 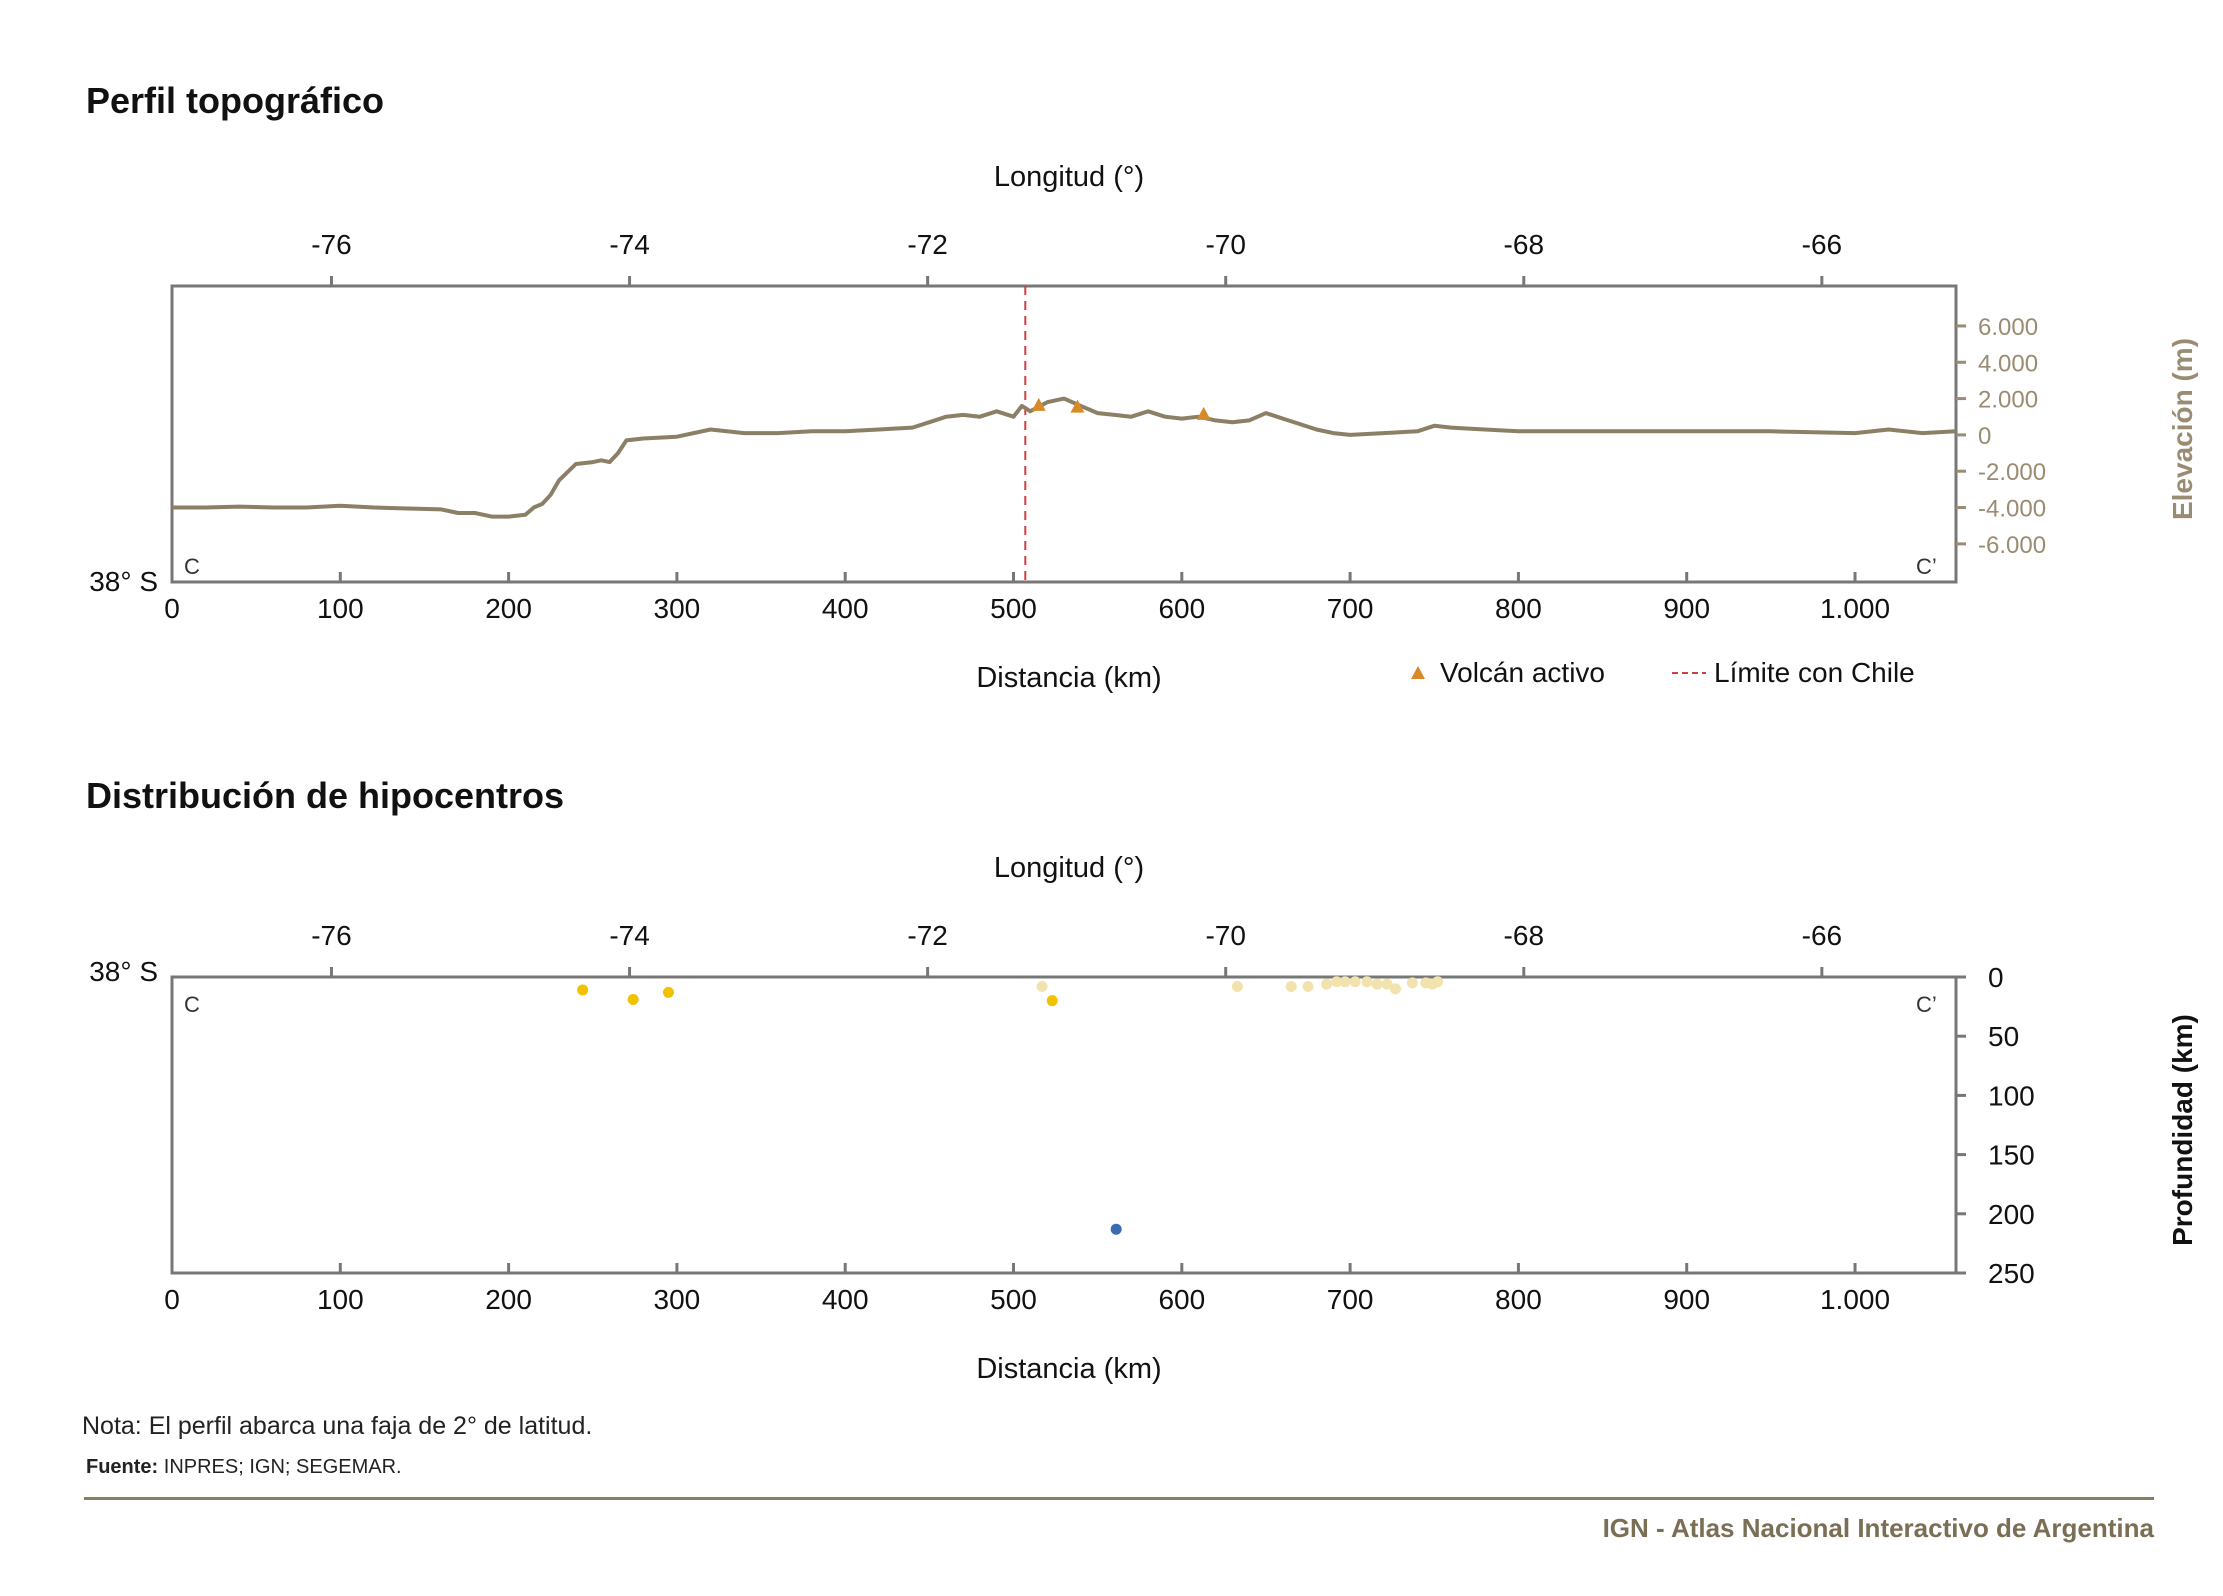 What do you see at coordinates (280, 1467) in the screenshot?
I see `source-text: INPRES; IGN; SEGEMAR.` at bounding box center [280, 1467].